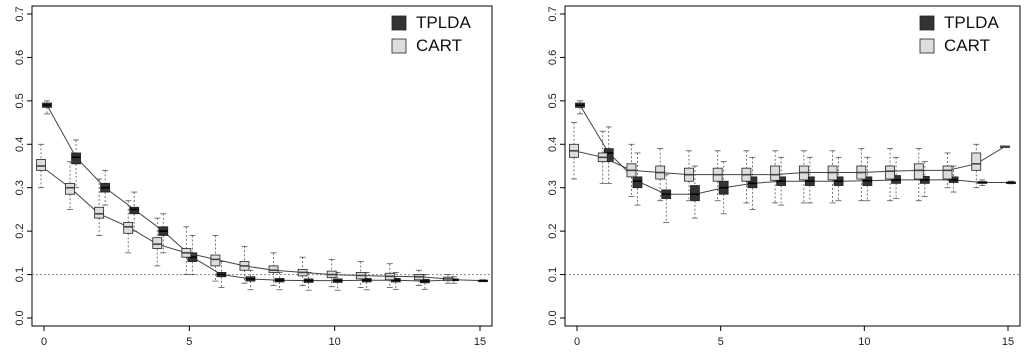 This screenshot has width=1026, height=358. What do you see at coordinates (553, 317) in the screenshot?
I see `y-tick-label: 0.0` at bounding box center [553, 317].